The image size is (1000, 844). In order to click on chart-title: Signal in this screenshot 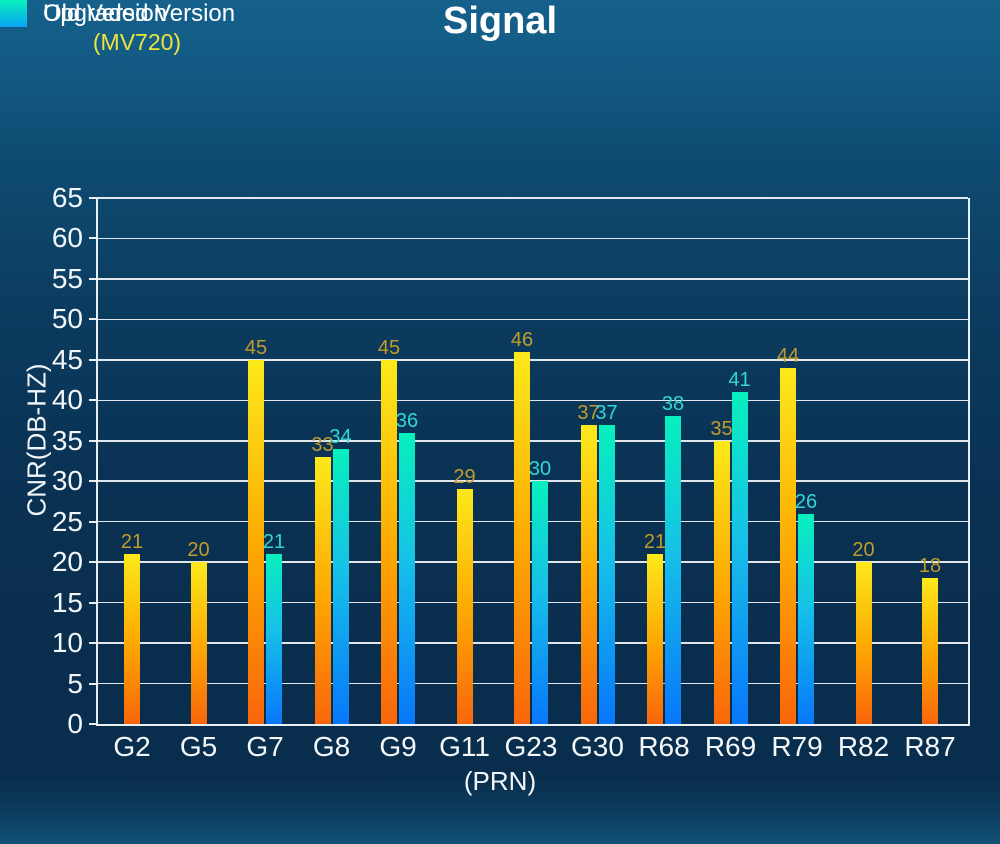, I will do `click(500, 21)`.